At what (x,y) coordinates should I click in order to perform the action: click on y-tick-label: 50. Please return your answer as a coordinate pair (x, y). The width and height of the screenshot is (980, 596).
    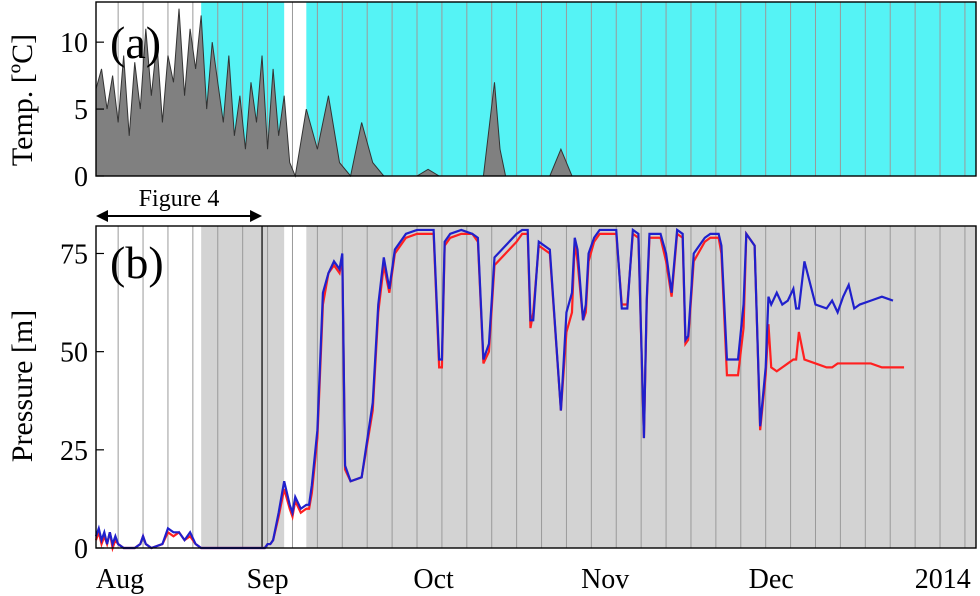
    Looking at the image, I should click on (74, 353).